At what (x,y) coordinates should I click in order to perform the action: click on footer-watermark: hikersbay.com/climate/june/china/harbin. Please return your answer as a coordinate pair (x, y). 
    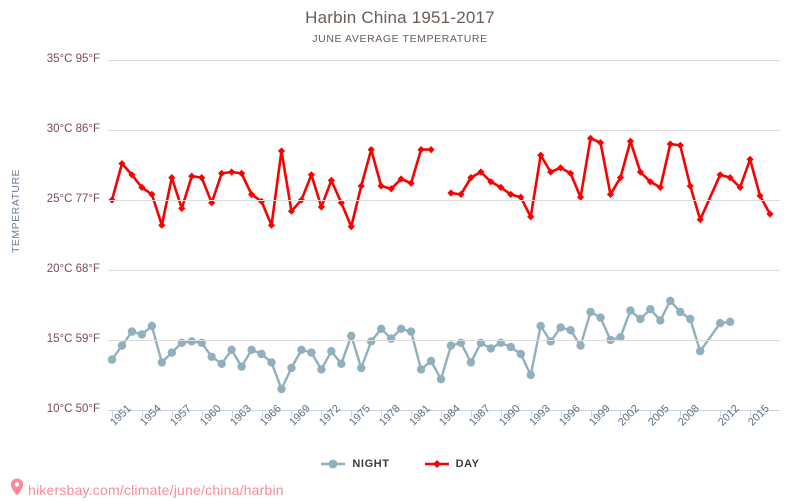
    Looking at the image, I should click on (147, 489).